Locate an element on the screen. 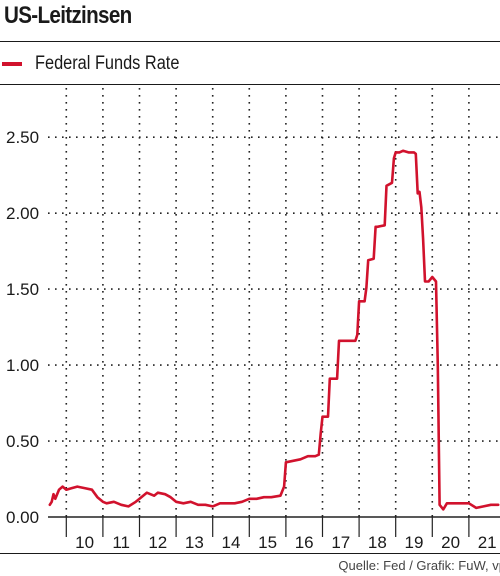 The image size is (500, 576). x-tick-label: 12 is located at coordinates (157, 542).